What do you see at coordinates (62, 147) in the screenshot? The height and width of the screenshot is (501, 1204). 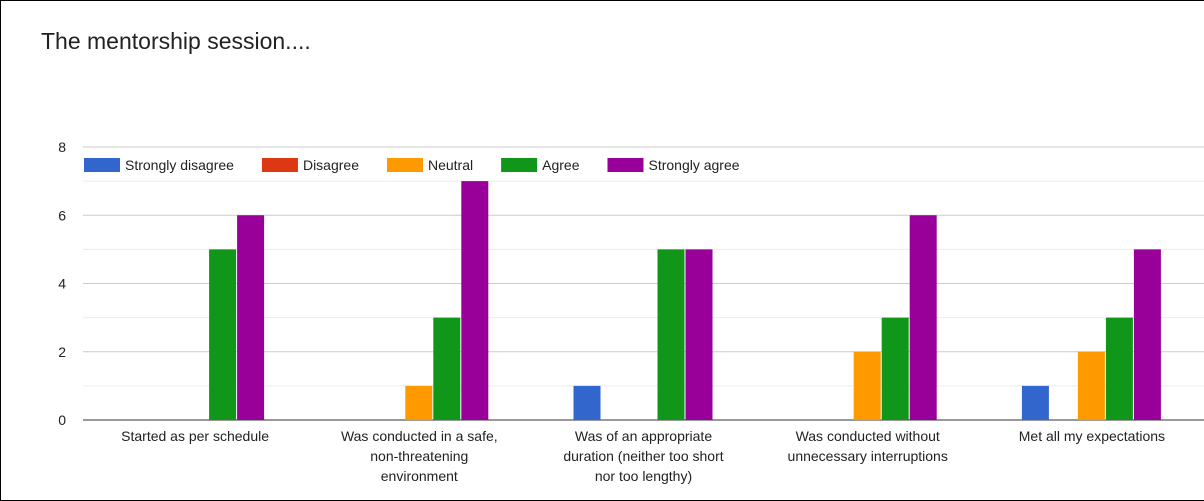 I see `y-tick-label: 8` at bounding box center [62, 147].